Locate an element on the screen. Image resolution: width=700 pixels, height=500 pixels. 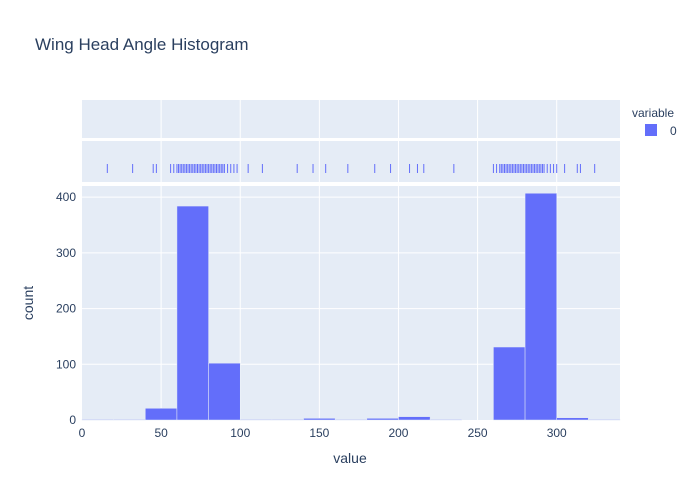
rug-panel is located at coordinates (351, 161).